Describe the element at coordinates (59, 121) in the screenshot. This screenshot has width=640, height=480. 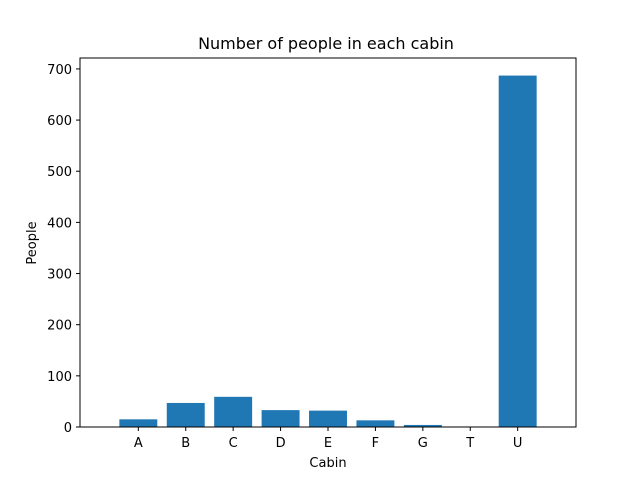
I see `y-tick-label: 600` at that location.